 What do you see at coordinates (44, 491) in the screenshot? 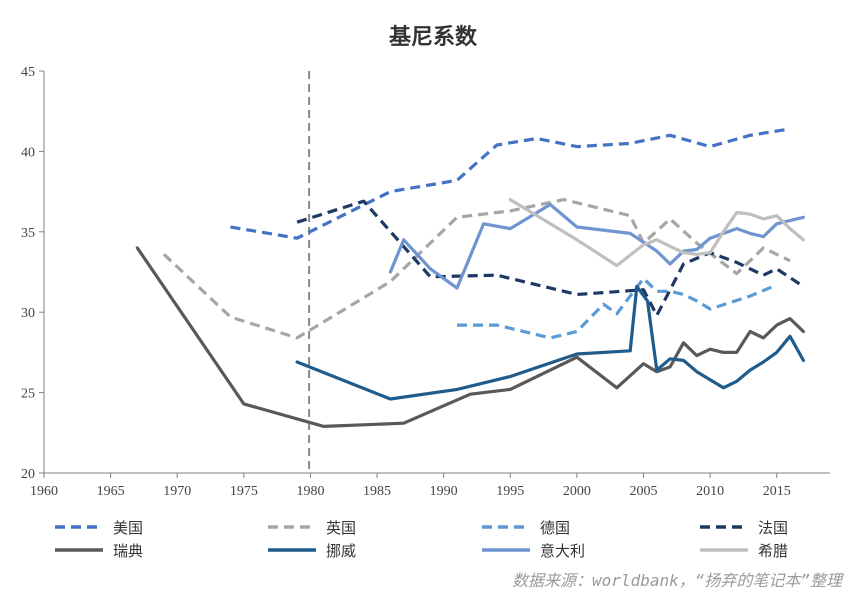
I see `x-tick-label: 1960` at bounding box center [44, 491].